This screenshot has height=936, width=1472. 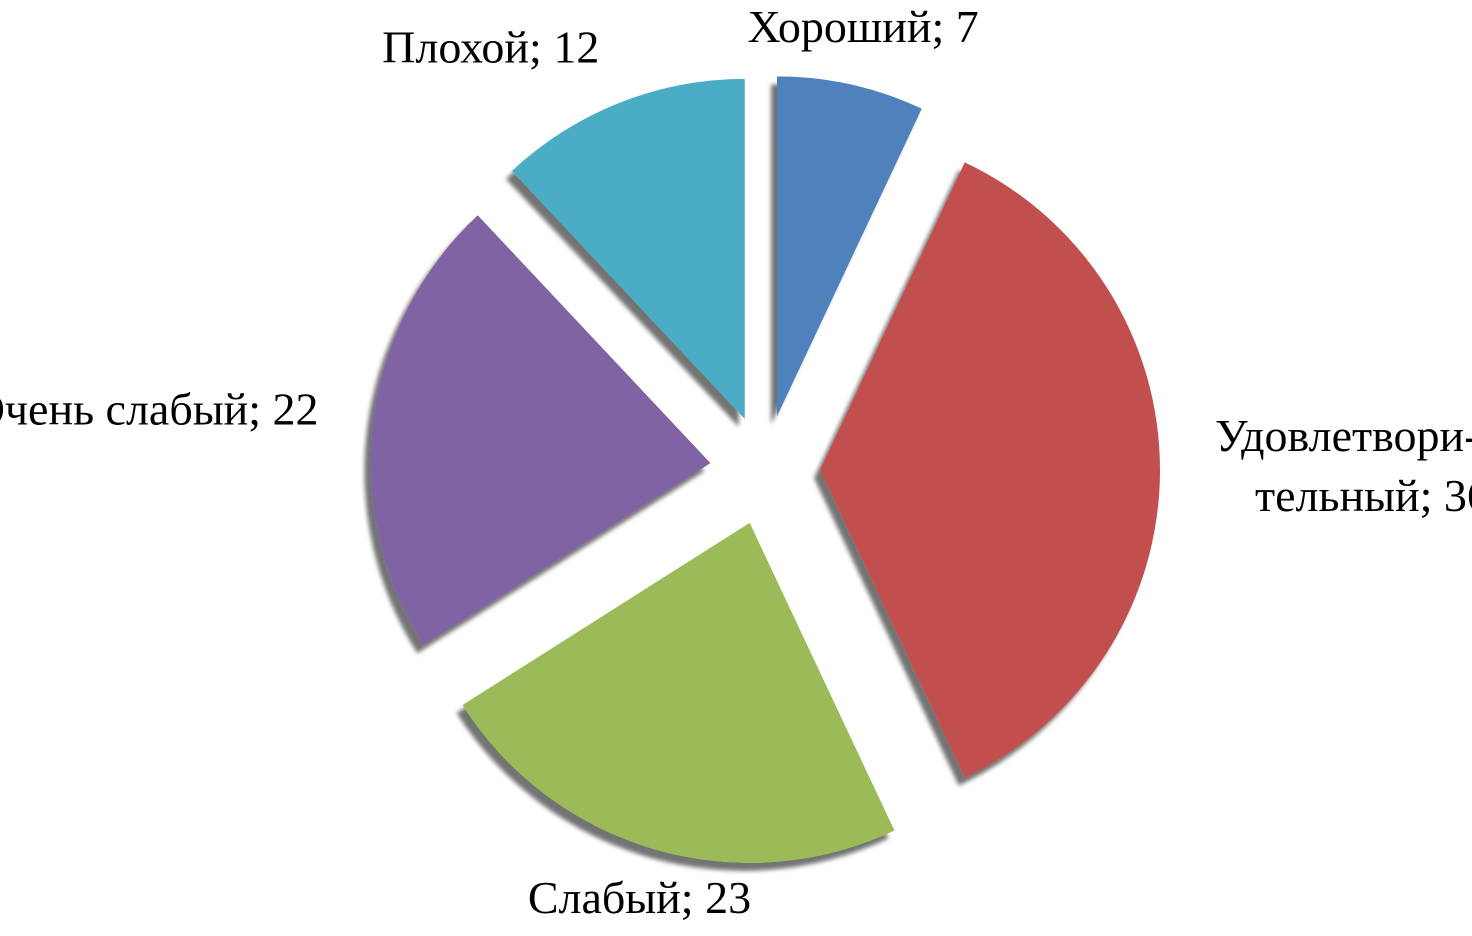 I want to click on data-label: Слабый; 23, so click(x=639, y=897).